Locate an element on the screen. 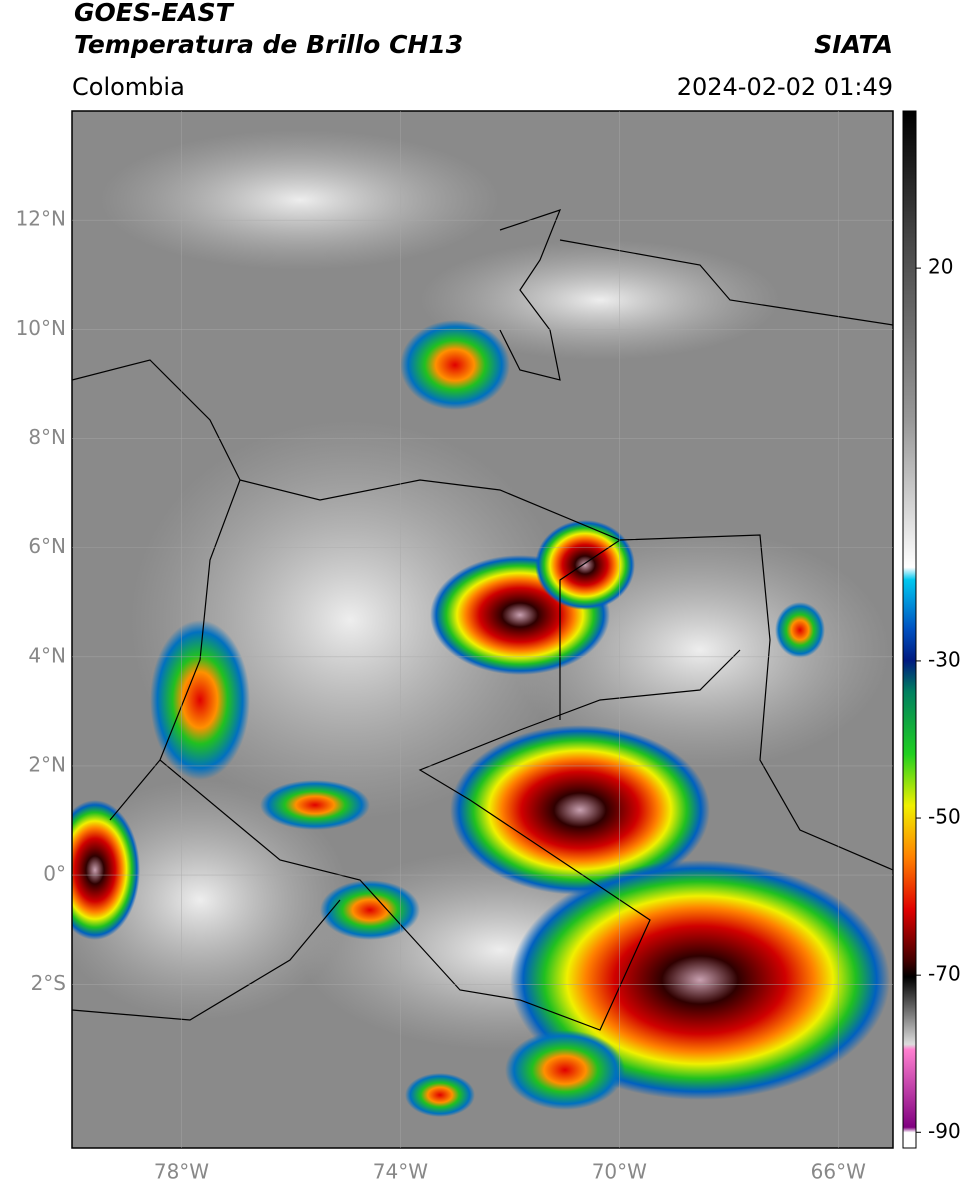 The image size is (966, 1194). timestamp: 2024-02-02 01:49 is located at coordinates (785, 87).